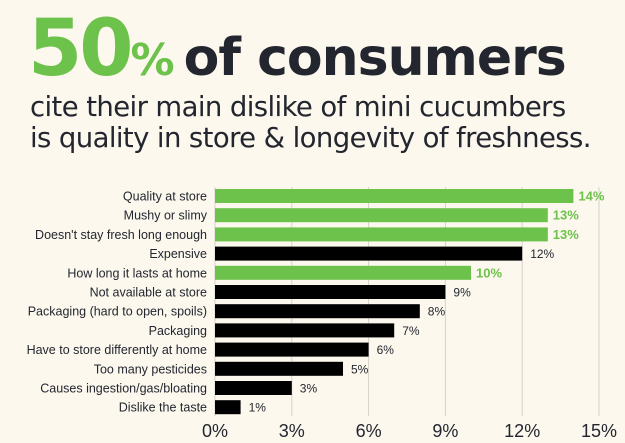 The image size is (625, 443). What do you see at coordinates (437, 312) in the screenshot?
I see `data-label: 8%` at bounding box center [437, 312].